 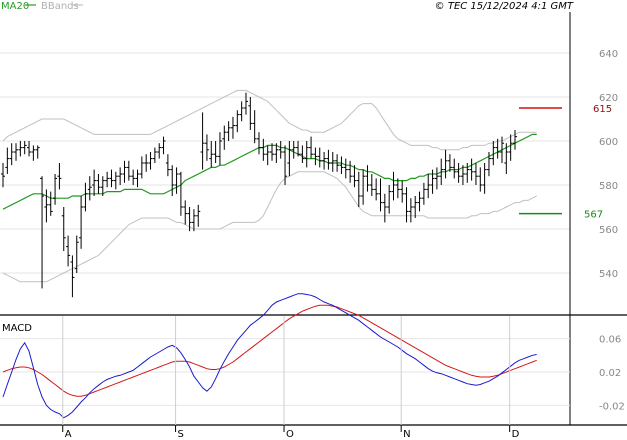 I want to click on month-label: N, so click(x=406, y=434).